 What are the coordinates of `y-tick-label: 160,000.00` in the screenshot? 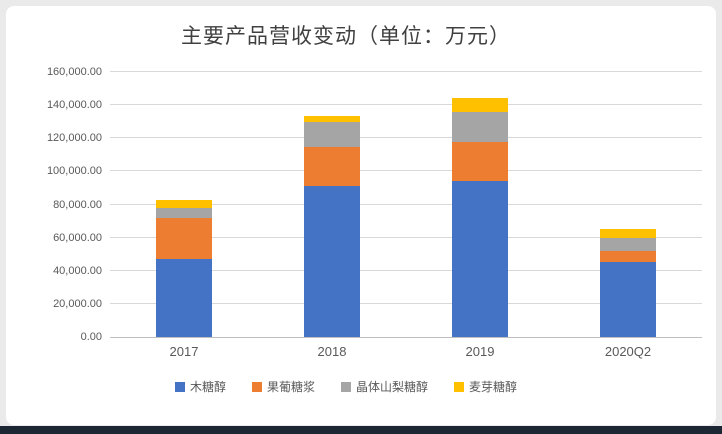 It's located at (74, 72).